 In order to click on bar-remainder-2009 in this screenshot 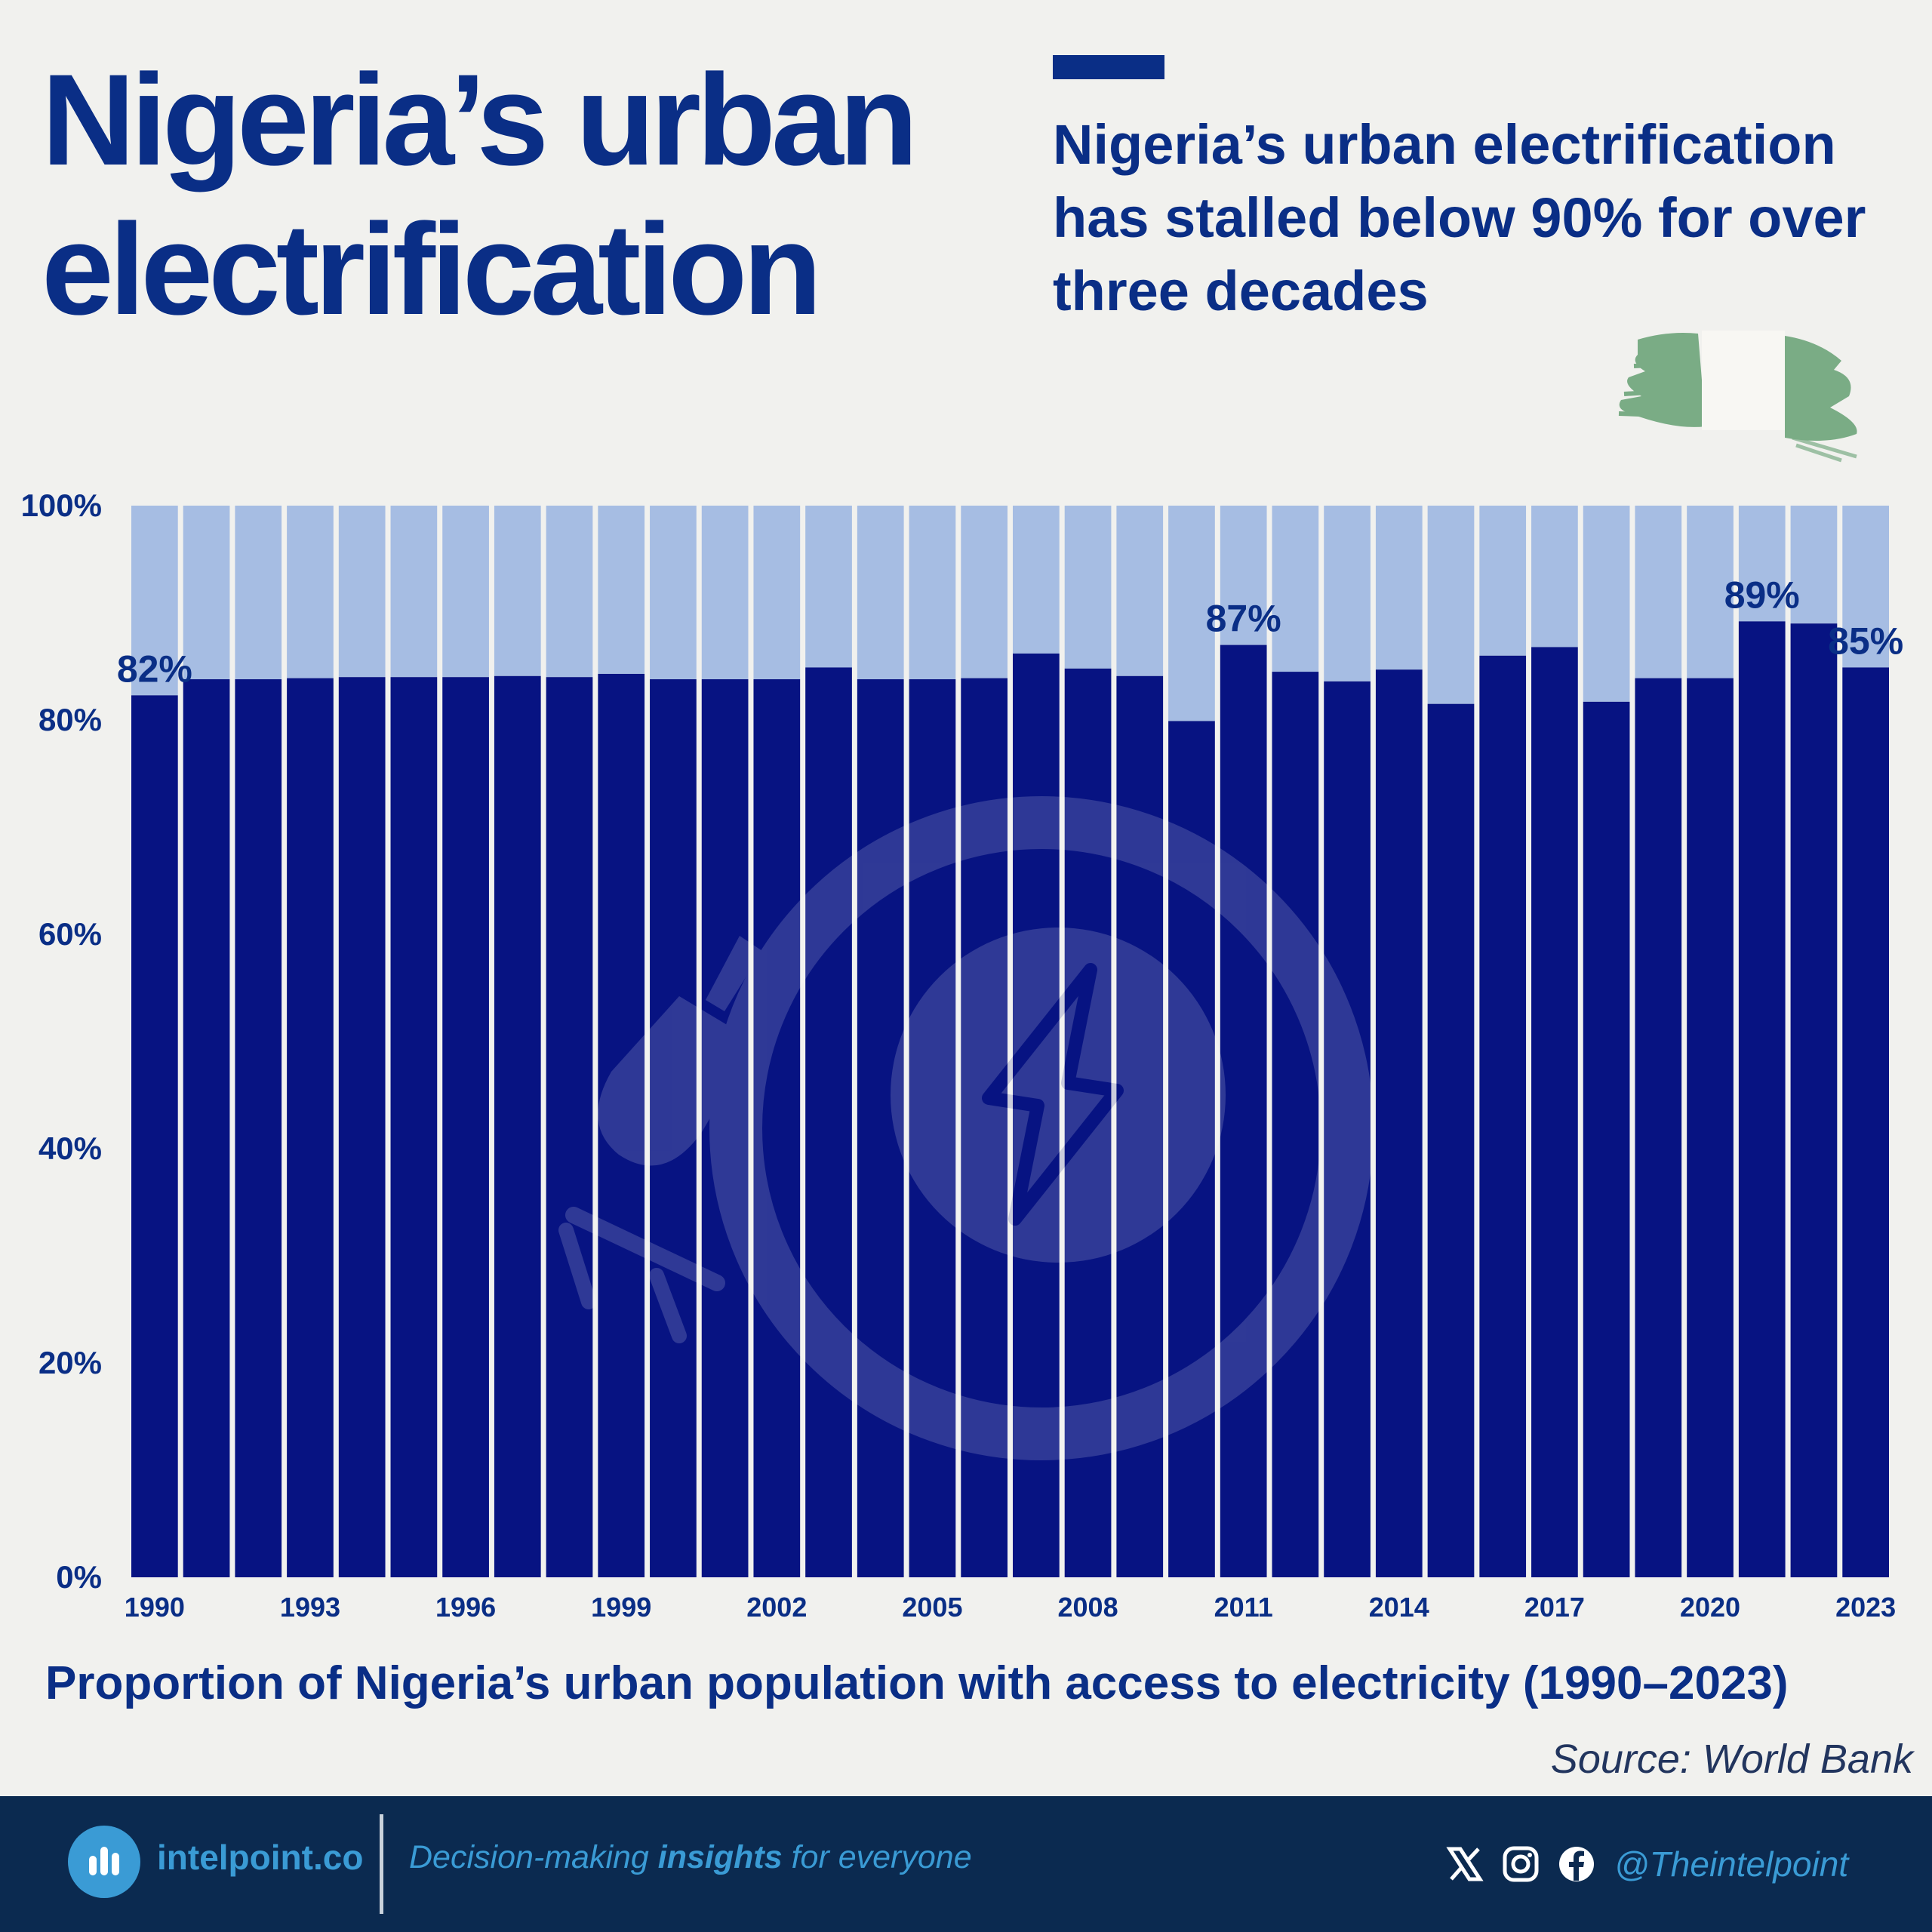, I will do `click(1140, 591)`.